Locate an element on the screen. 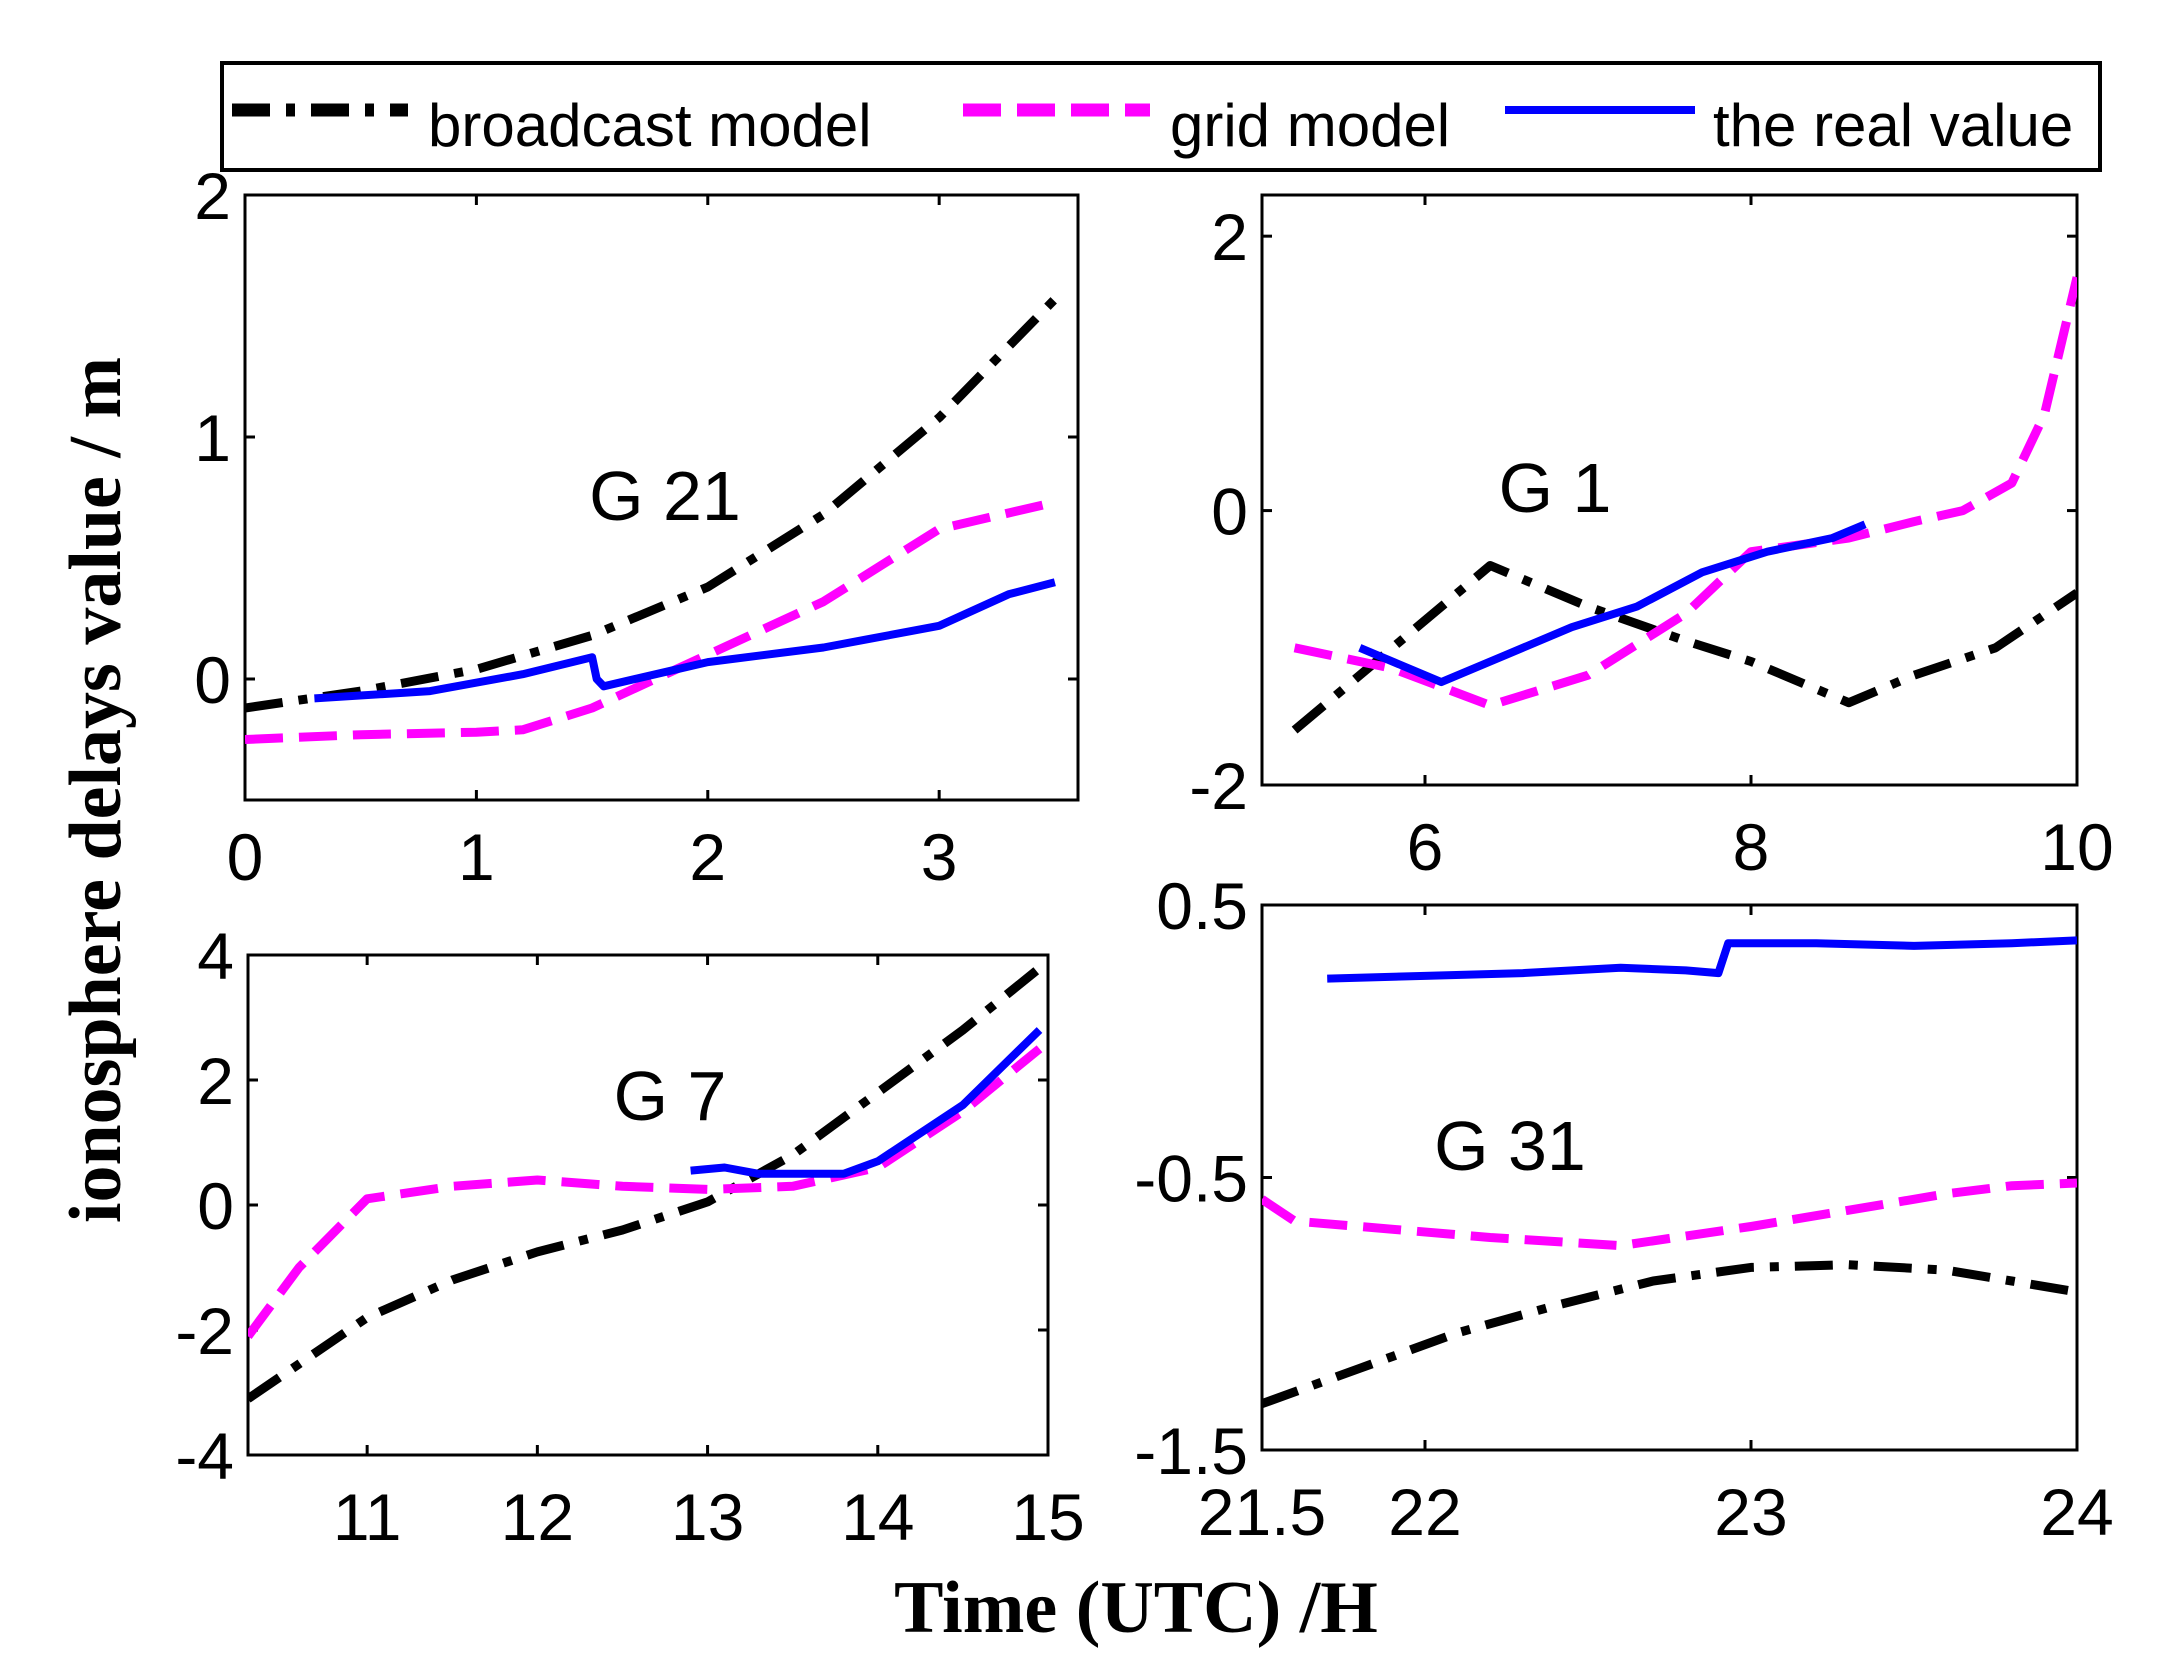  legend-item-real: the real value is located at coordinates (1789, 125).